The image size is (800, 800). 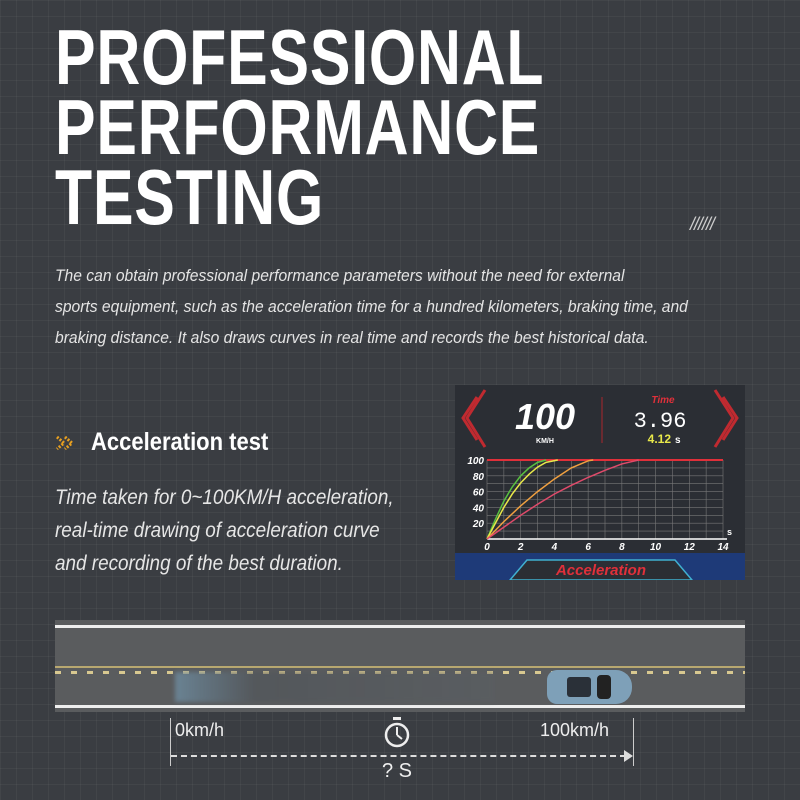 I want to click on y-tick-label: 100, so click(x=475, y=461).